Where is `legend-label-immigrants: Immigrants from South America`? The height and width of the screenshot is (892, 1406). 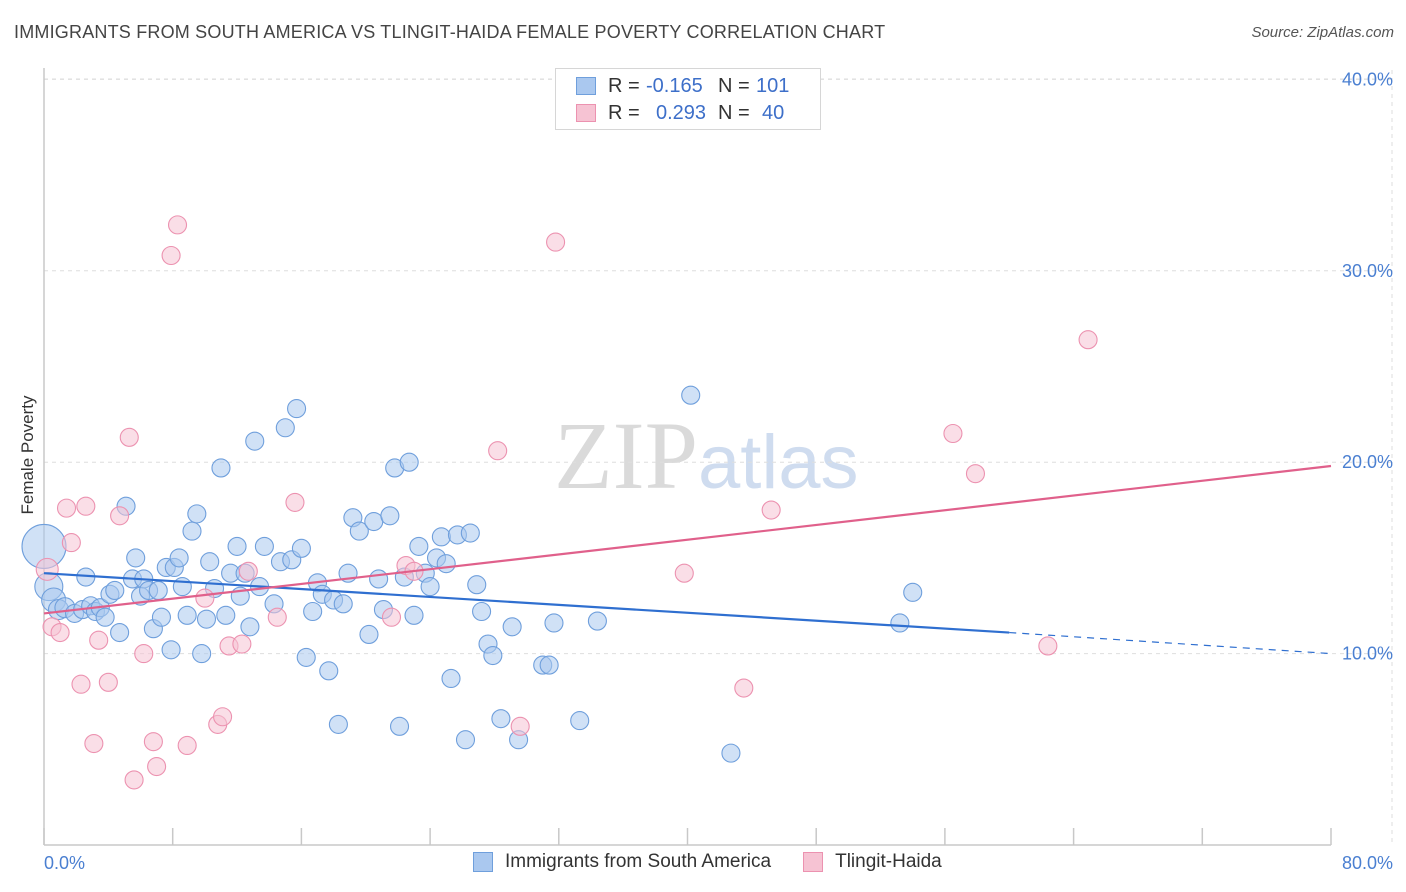
legend-label-immigrants: Immigrants from South America is located at coordinates (638, 861).